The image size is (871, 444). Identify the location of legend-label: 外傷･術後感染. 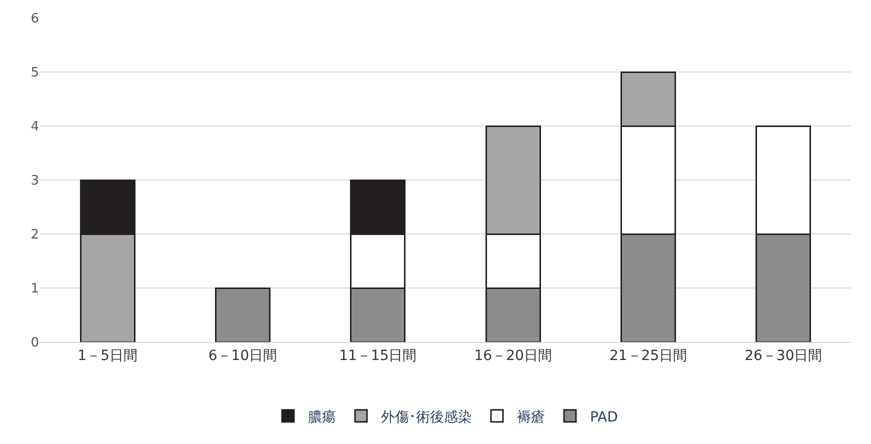
(426, 417).